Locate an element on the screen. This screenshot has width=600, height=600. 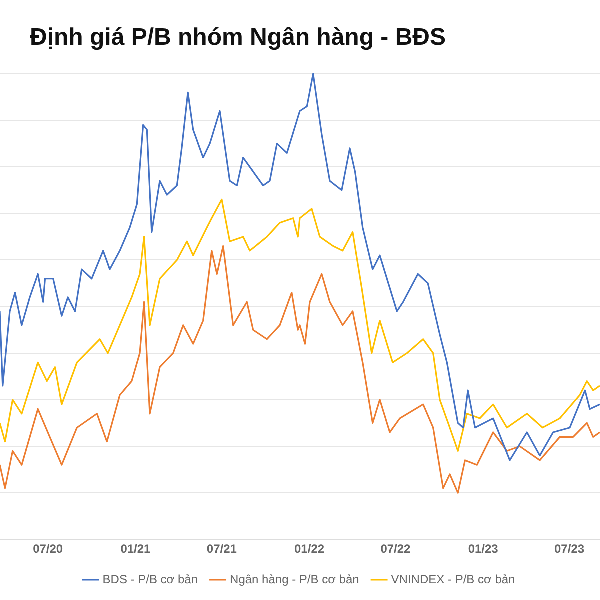
x-tick-label: 01/23 is located at coordinates (483, 549).